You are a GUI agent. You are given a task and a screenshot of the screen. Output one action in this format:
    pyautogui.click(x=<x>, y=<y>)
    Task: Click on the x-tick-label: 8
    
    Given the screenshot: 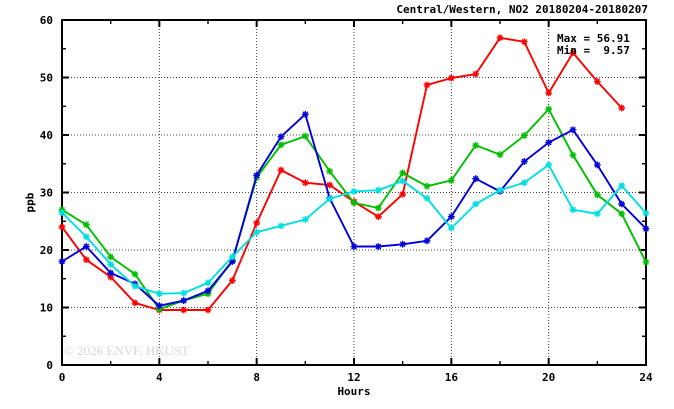 What is the action you would take?
    pyautogui.click(x=256, y=377)
    